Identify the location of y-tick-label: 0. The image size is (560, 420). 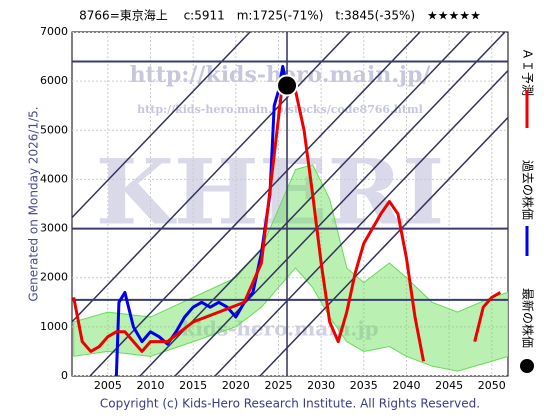
(64, 375).